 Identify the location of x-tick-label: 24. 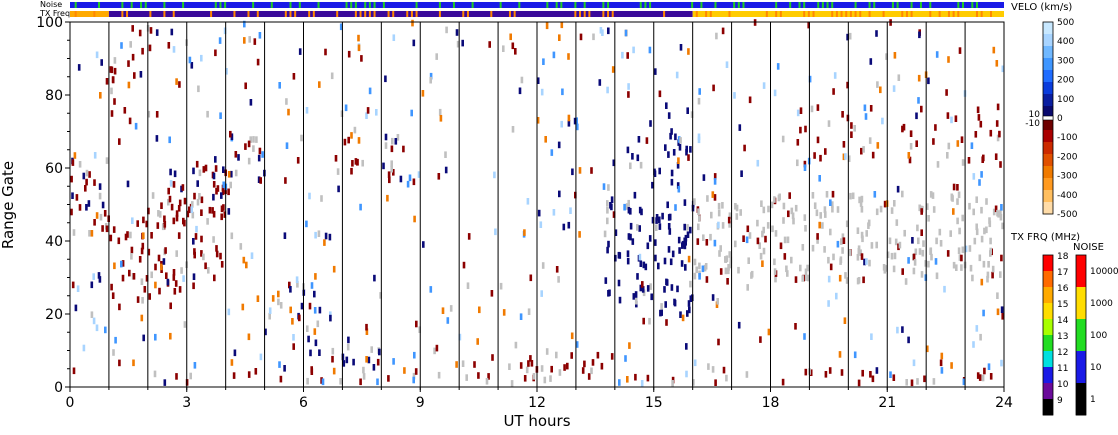
(1004, 403).